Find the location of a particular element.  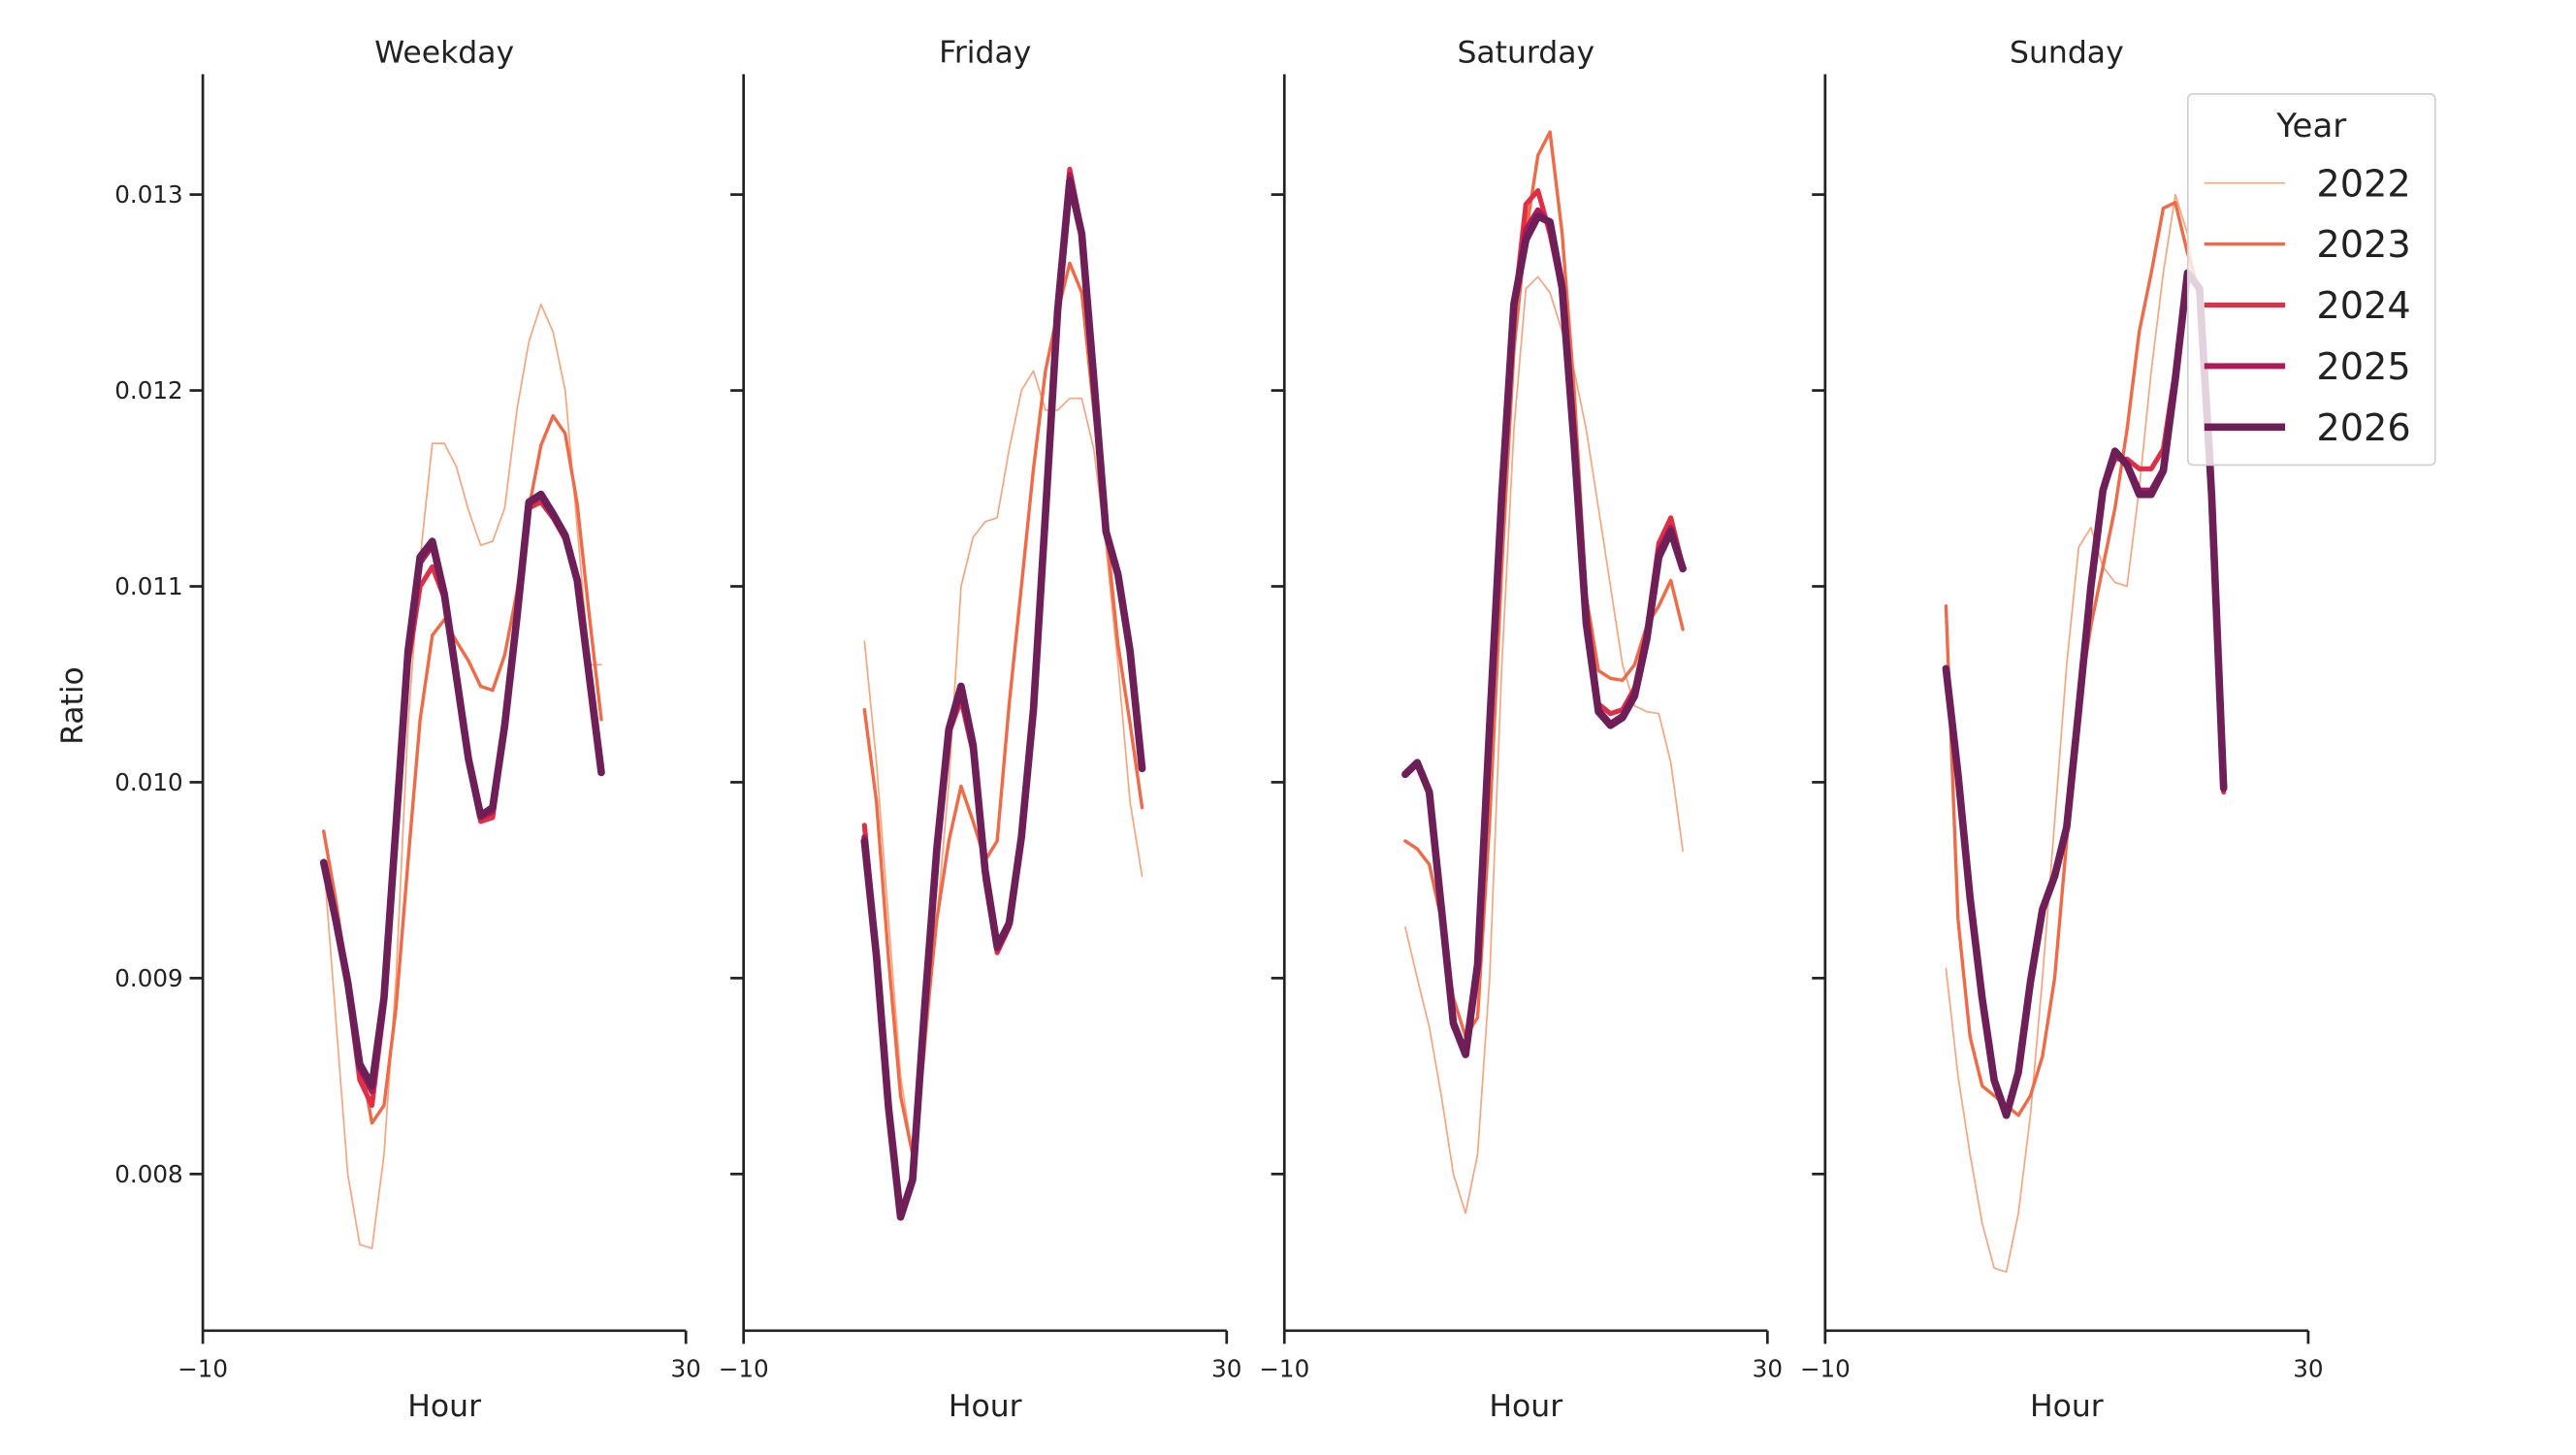

y-tick-label: 0.008 is located at coordinates (148, 1174).